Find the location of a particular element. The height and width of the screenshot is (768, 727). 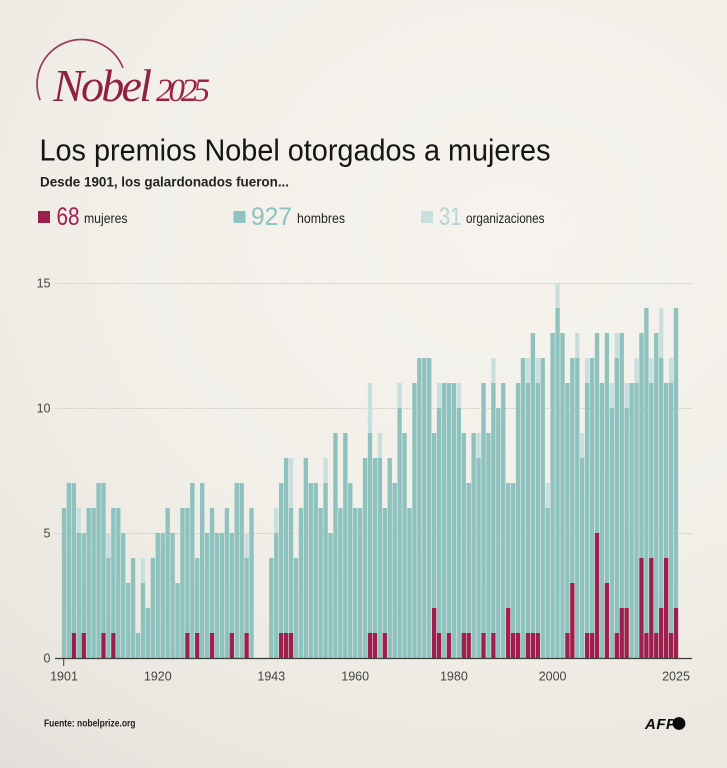

svg-text: 5 is located at coordinates (47, 534).